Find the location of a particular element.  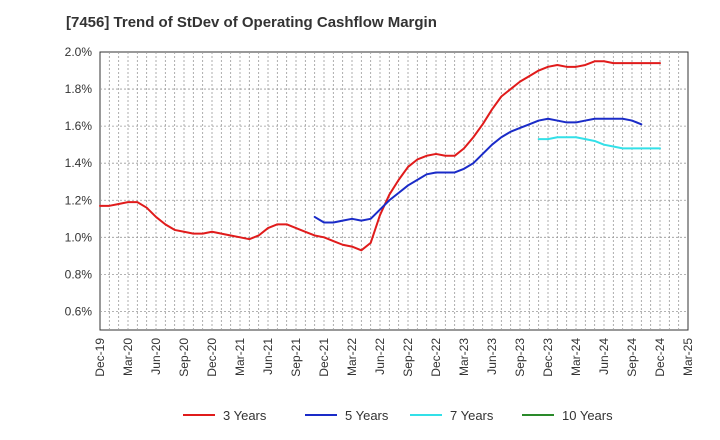

x-tick-label: Dec-24 is located at coordinates (660, 357).